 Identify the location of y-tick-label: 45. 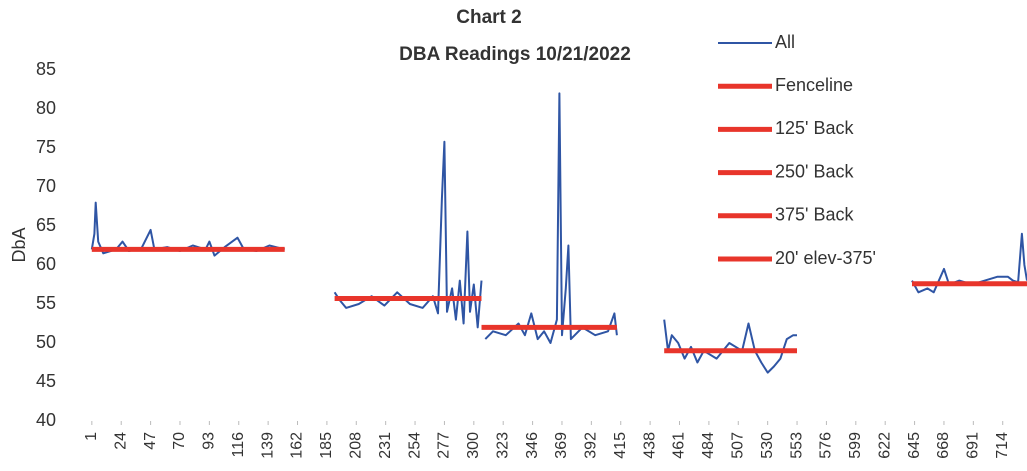
(46, 381).